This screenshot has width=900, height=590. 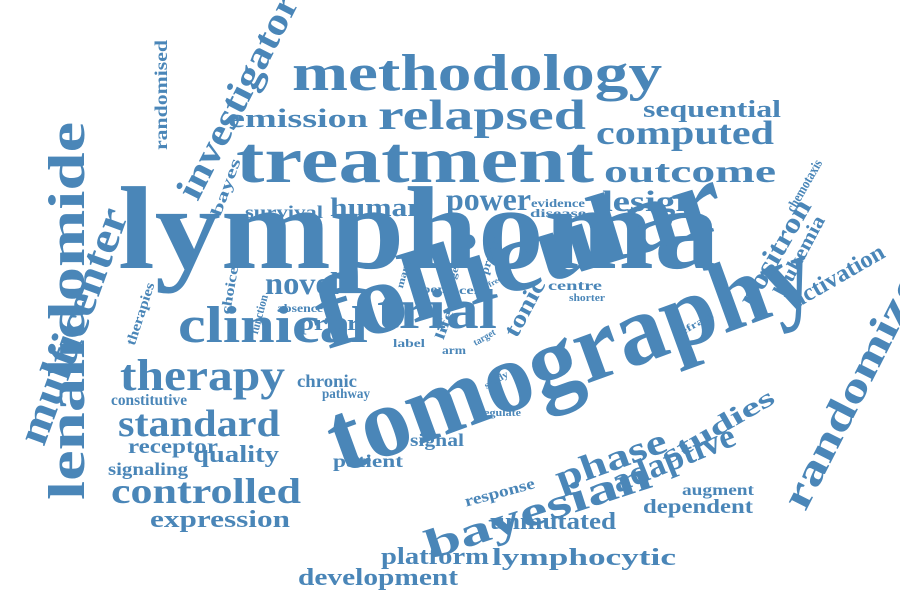 What do you see at coordinates (575, 286) in the screenshot?
I see `word: centre` at bounding box center [575, 286].